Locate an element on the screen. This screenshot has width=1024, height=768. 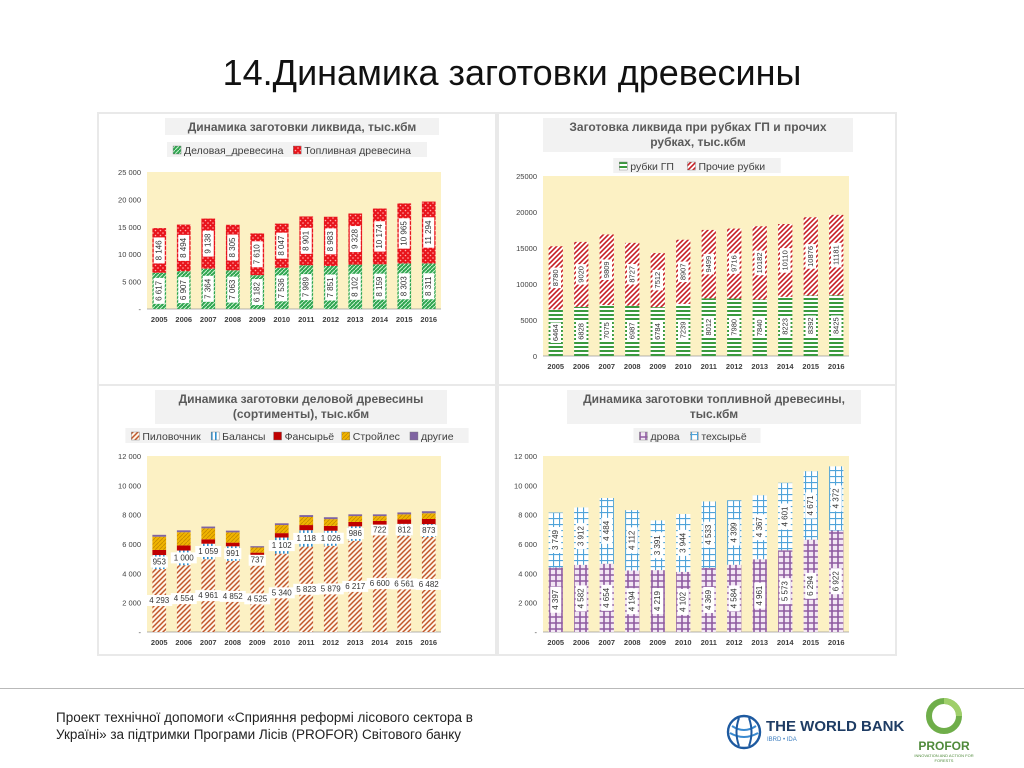
data-label-топливная-древесина-2005: 8 146 is located at coordinates (159, 250).